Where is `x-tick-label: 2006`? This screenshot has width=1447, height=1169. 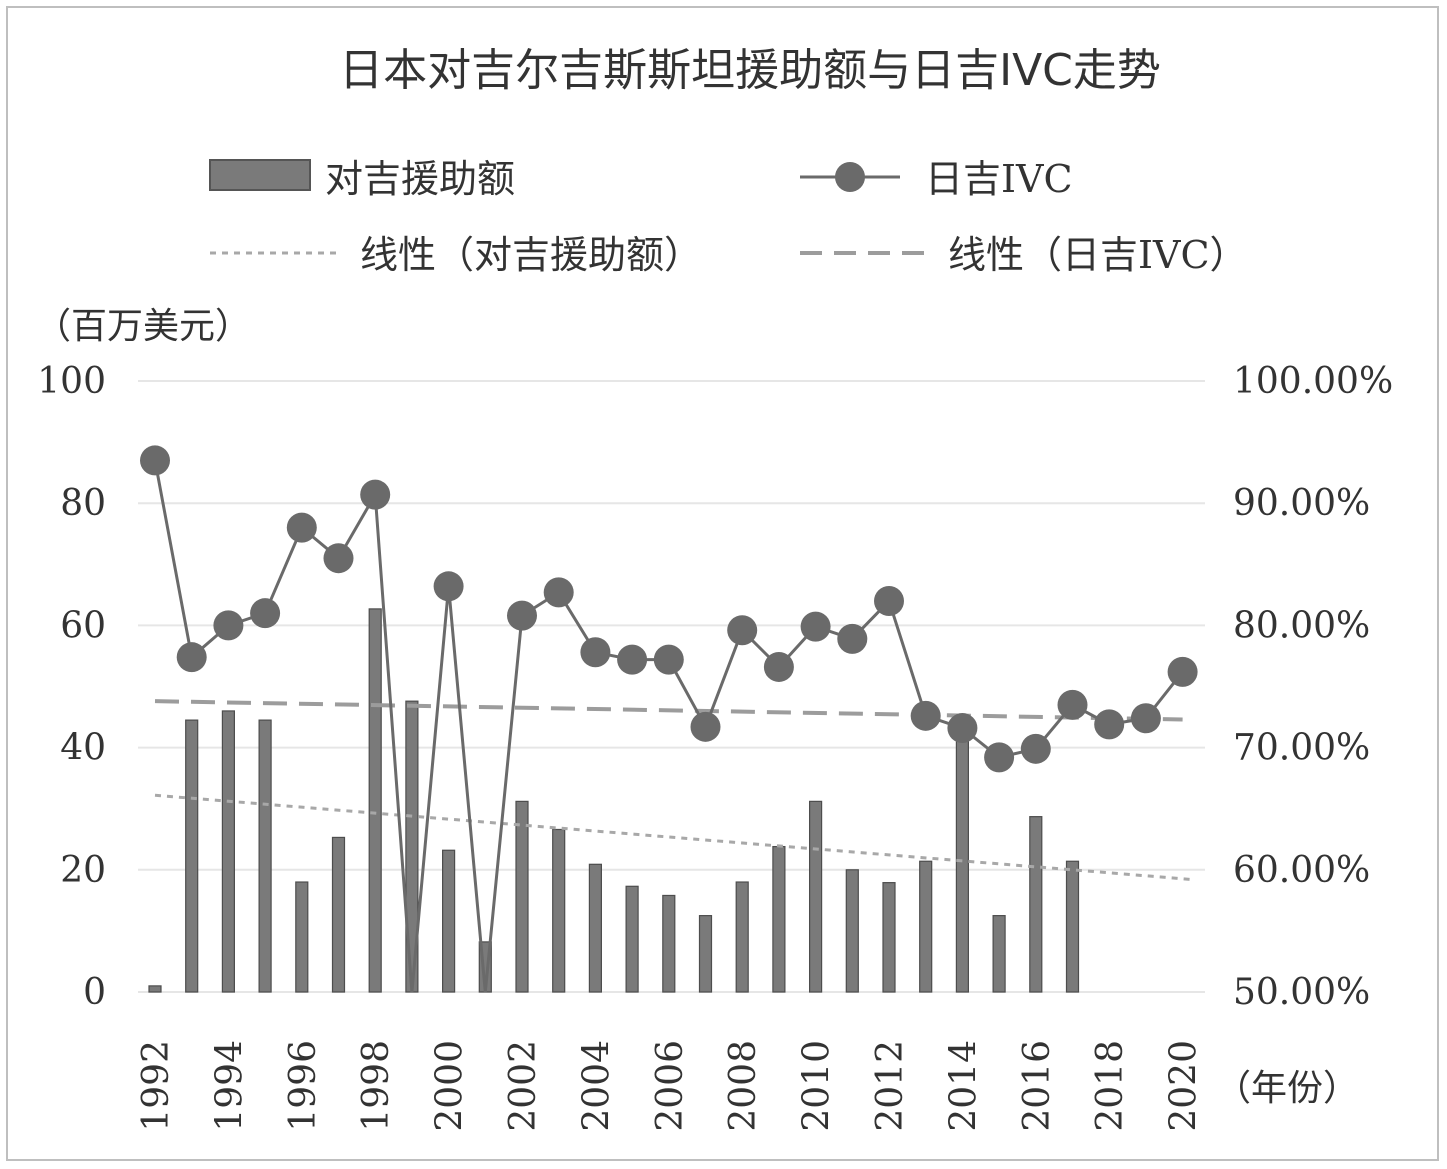 x-tick-label: 2006 is located at coordinates (670, 1086).